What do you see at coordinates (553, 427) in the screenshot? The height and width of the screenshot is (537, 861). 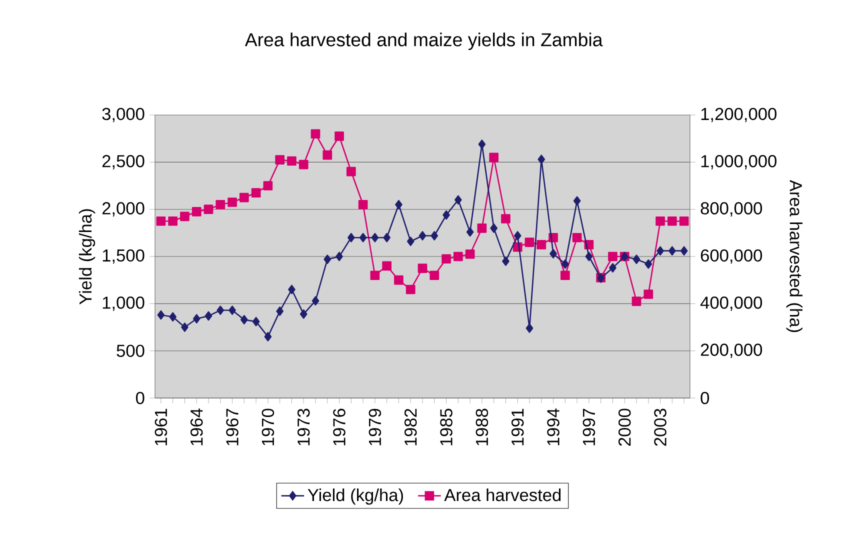 I see `x-tick-label: 1994` at bounding box center [553, 427].